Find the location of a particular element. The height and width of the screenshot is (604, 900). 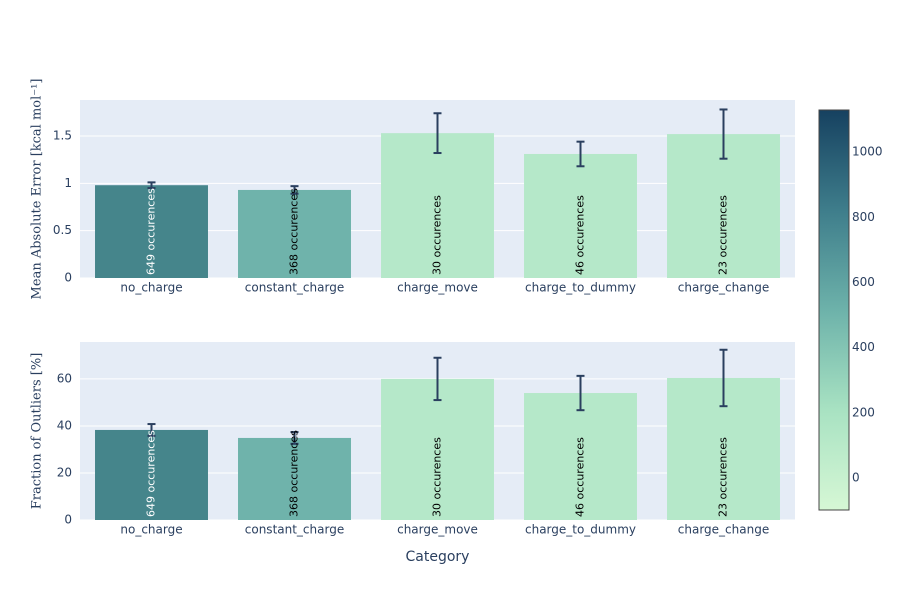

colorbar-tick-label: 1000 is located at coordinates (867, 152).